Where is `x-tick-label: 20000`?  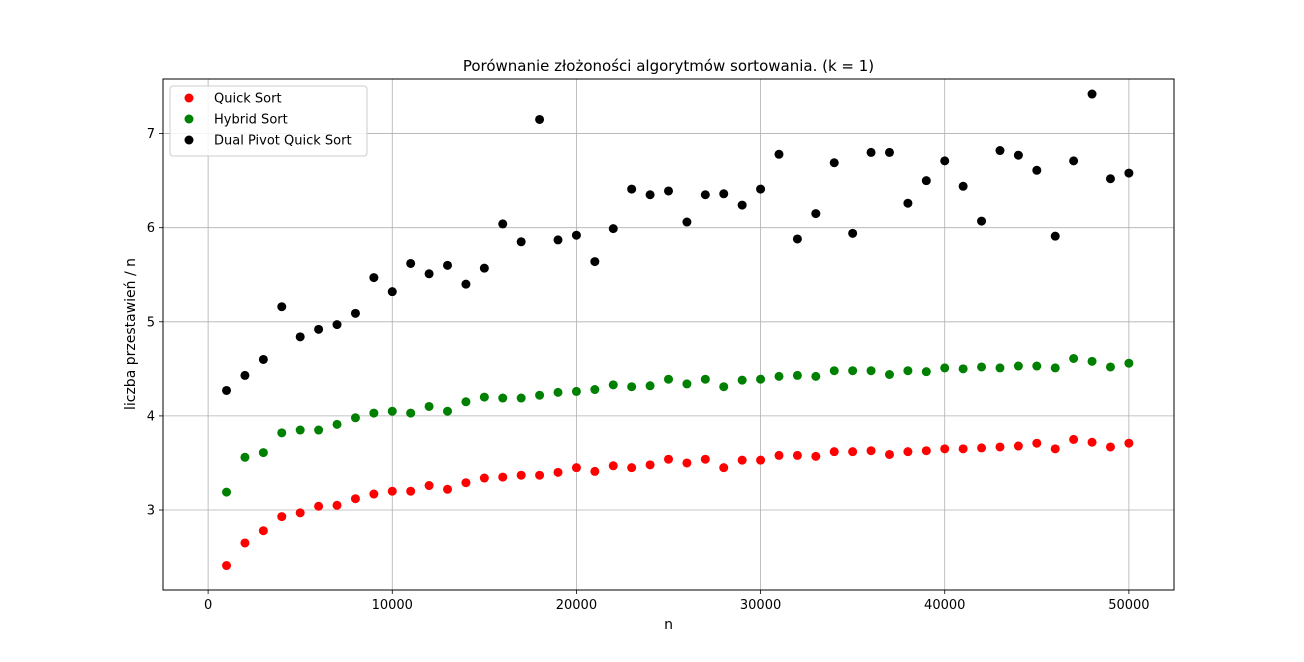 x-tick-label: 20000 is located at coordinates (576, 605).